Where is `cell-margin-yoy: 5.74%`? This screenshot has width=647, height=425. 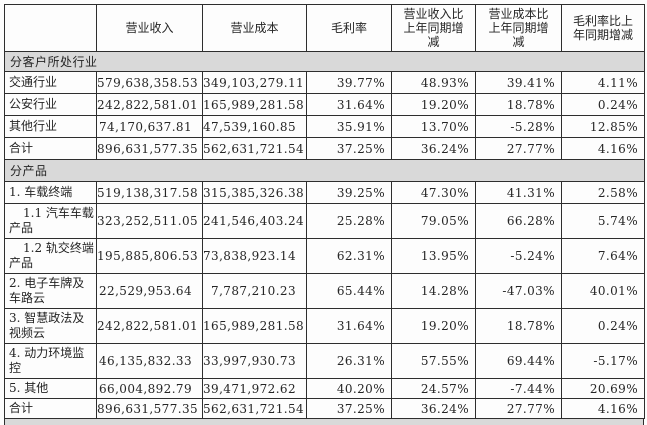
cell-margin-yoy: 5.74% is located at coordinates (603, 221).